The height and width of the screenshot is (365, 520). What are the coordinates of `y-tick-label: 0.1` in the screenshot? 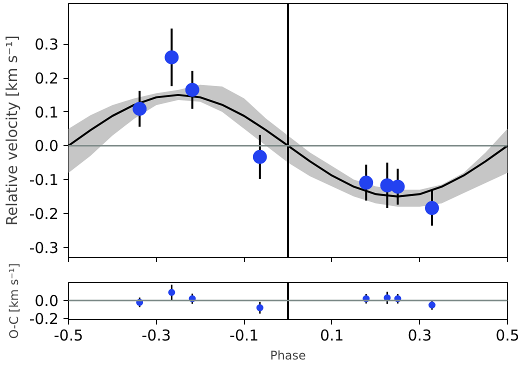 It's located at (46, 112).